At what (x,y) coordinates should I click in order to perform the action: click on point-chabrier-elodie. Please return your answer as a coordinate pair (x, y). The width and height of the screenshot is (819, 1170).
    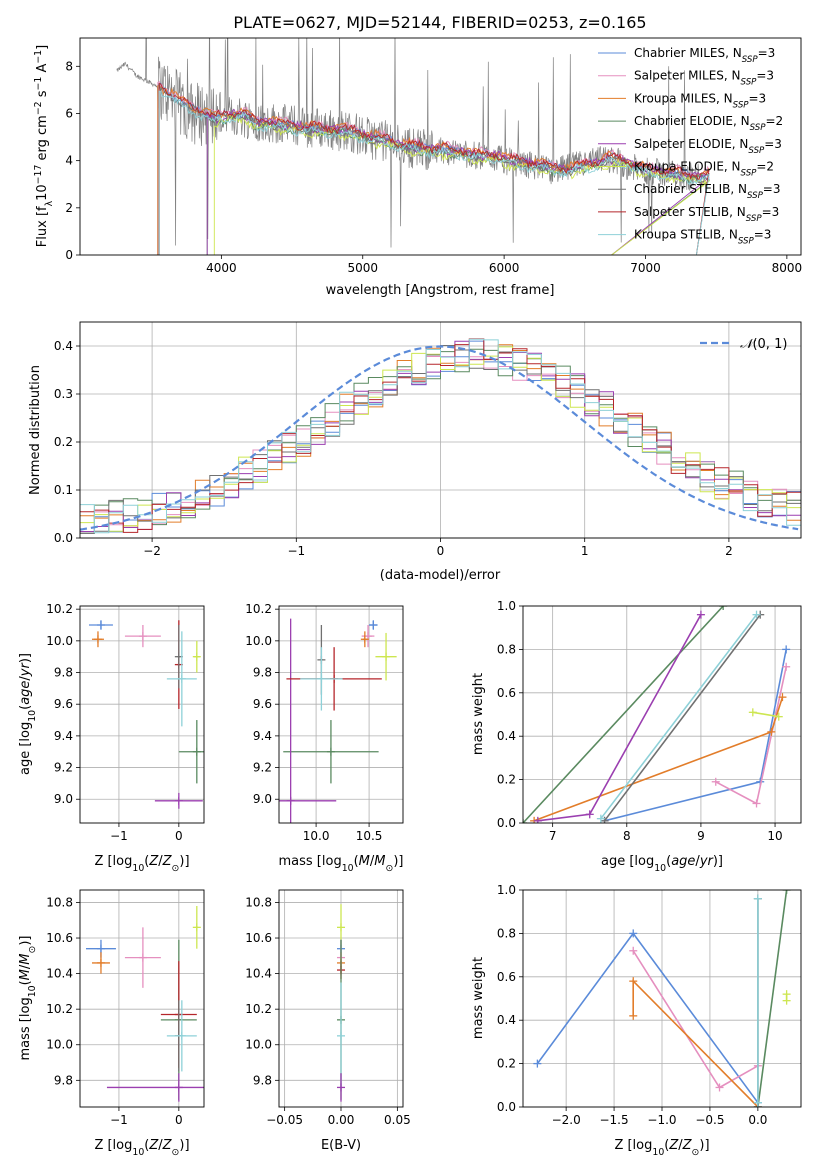
    Looking at the image, I should click on (191, 752).